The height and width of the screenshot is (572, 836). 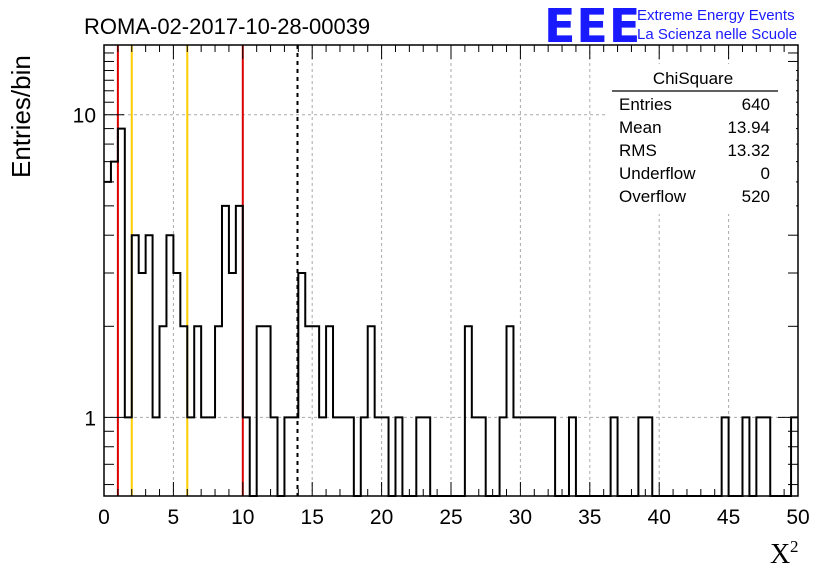 What do you see at coordinates (748, 127) in the screenshot?
I see `stats-value: 13.94` at bounding box center [748, 127].